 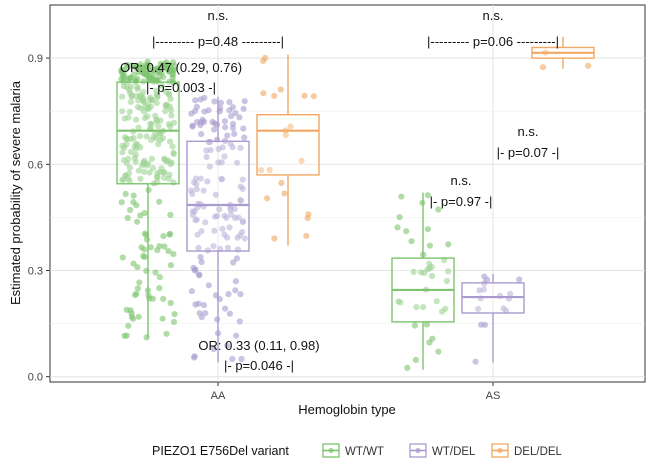 What do you see at coordinates (528, 152) in the screenshot?
I see `annotation-as-p-007: |- p=0.07 -|` at bounding box center [528, 152].